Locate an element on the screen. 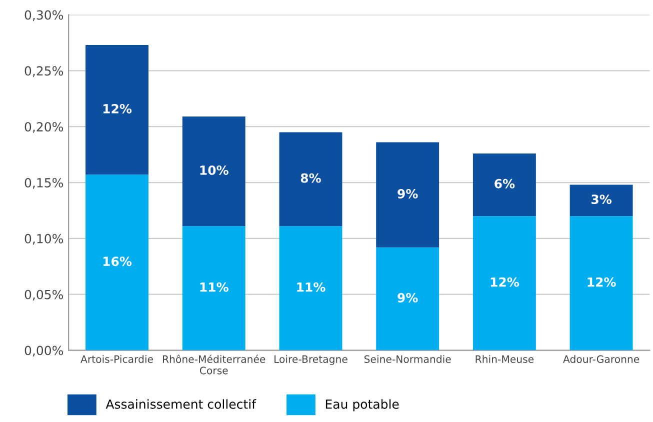 This screenshot has height=422, width=653. data-label: 3% is located at coordinates (602, 199).